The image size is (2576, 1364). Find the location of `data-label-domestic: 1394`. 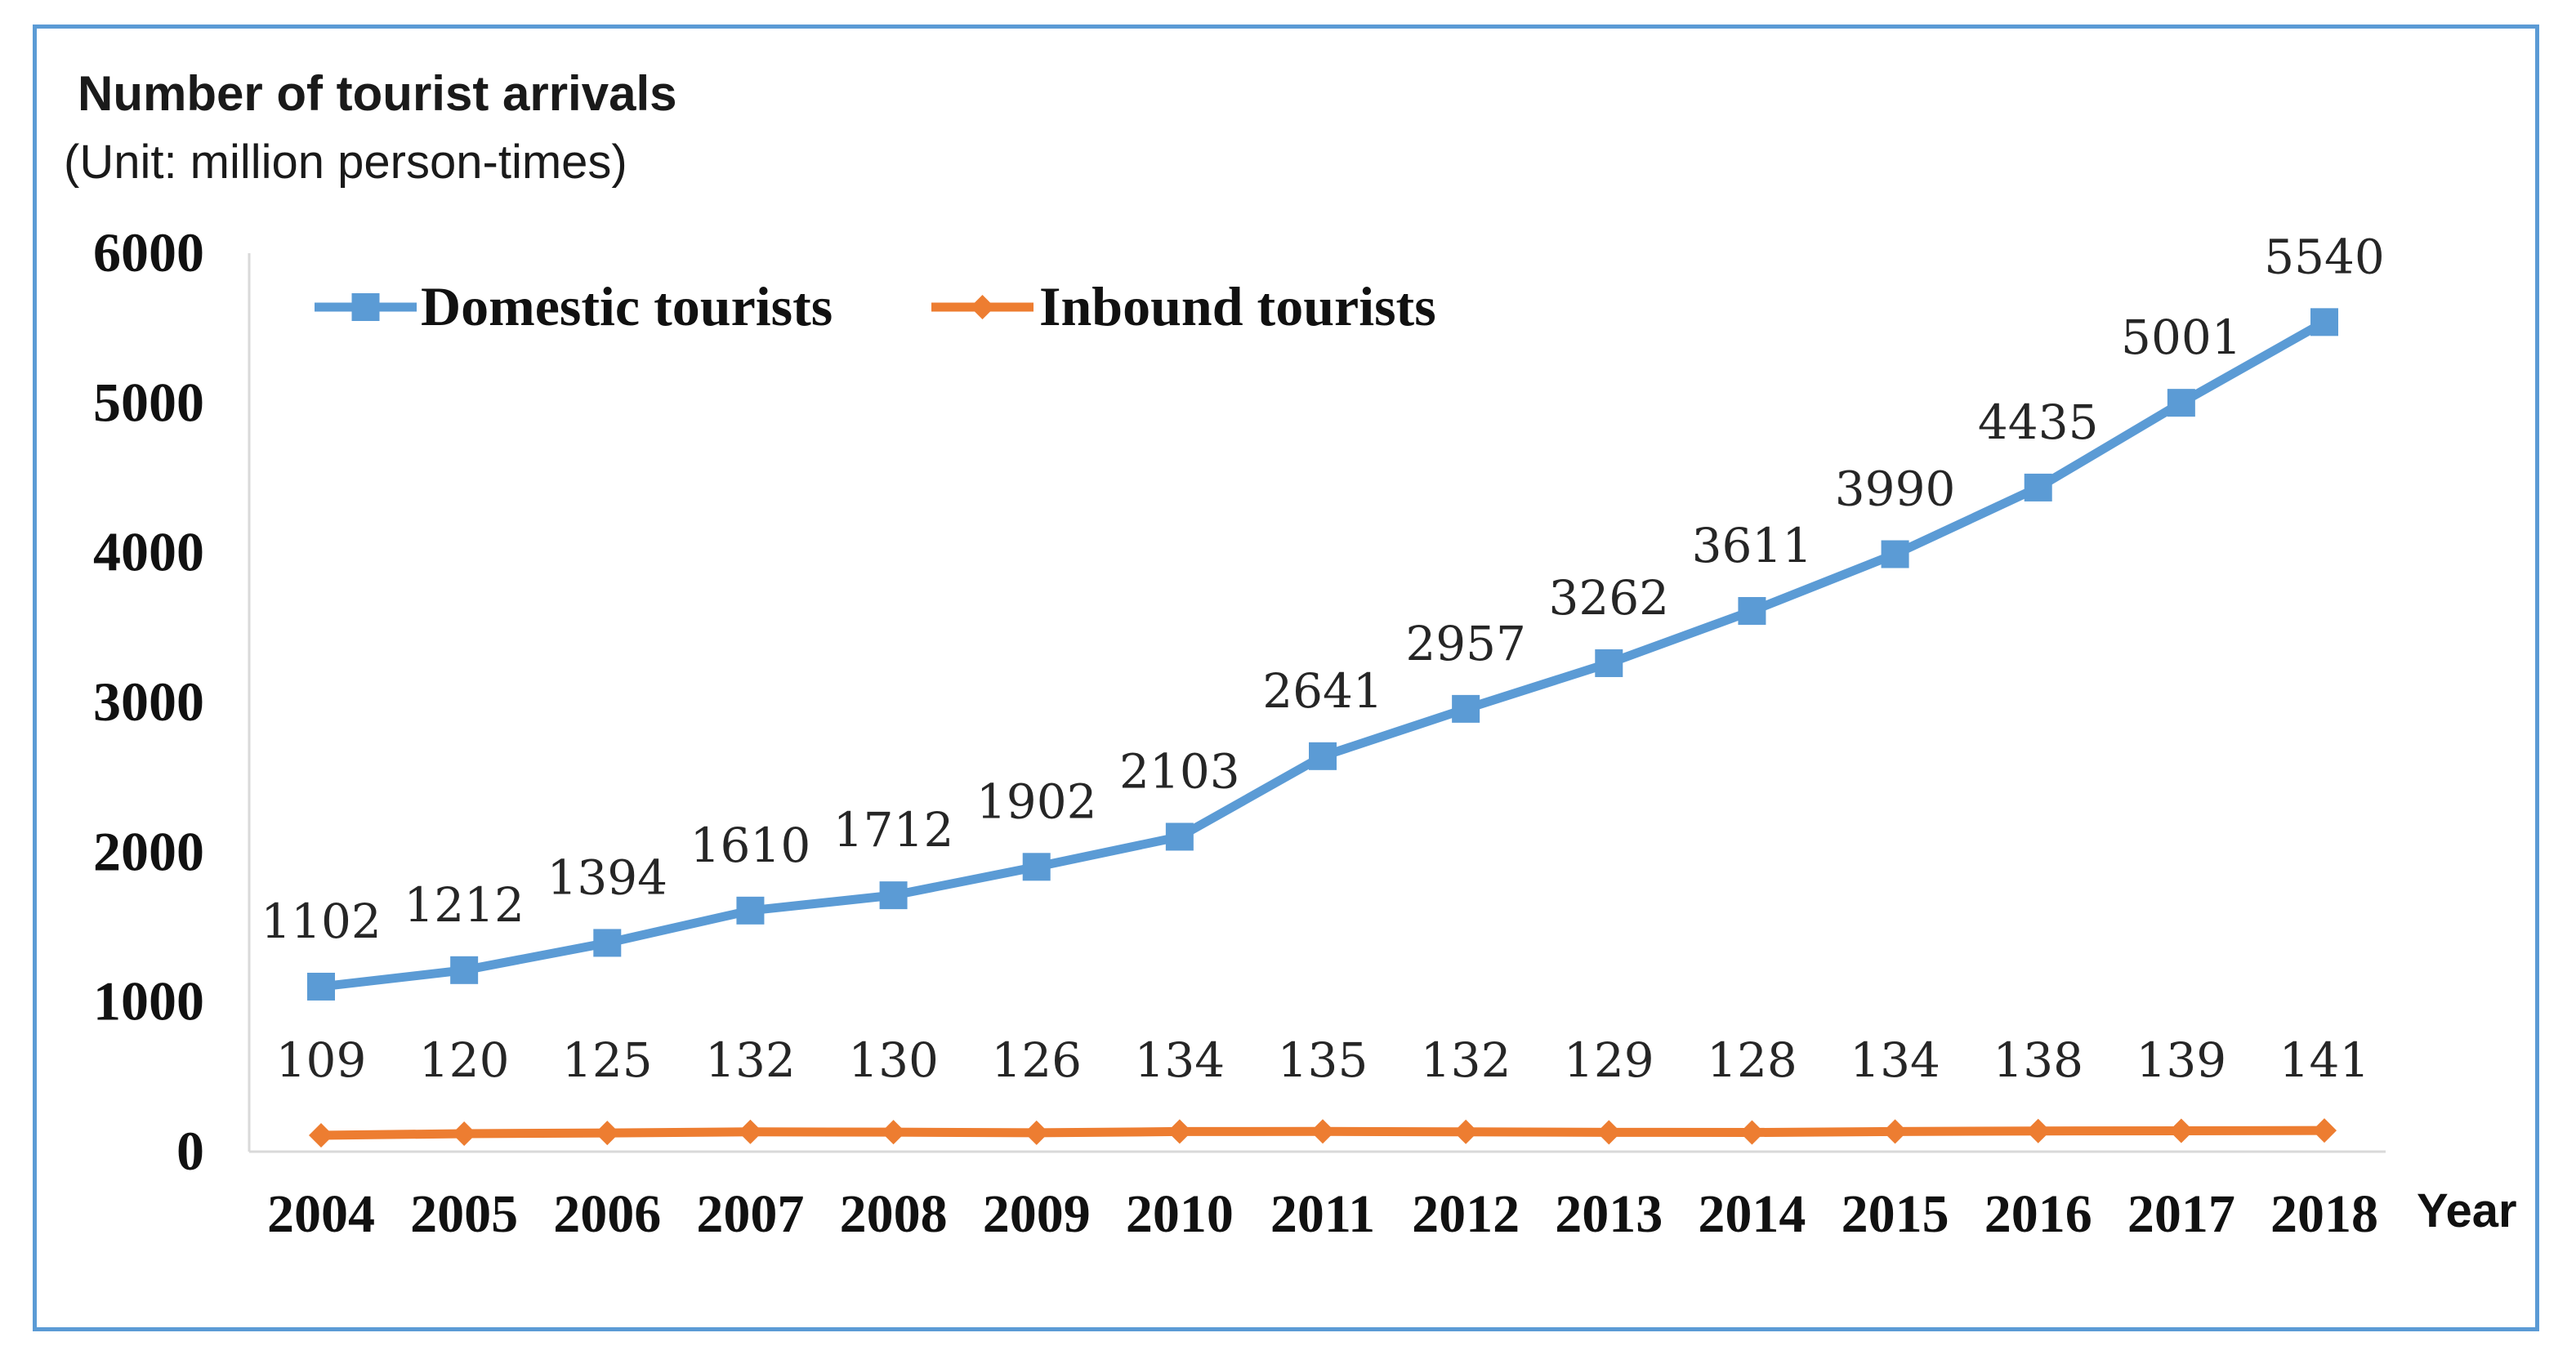

data-label-domestic: 1394 is located at coordinates (607, 877).